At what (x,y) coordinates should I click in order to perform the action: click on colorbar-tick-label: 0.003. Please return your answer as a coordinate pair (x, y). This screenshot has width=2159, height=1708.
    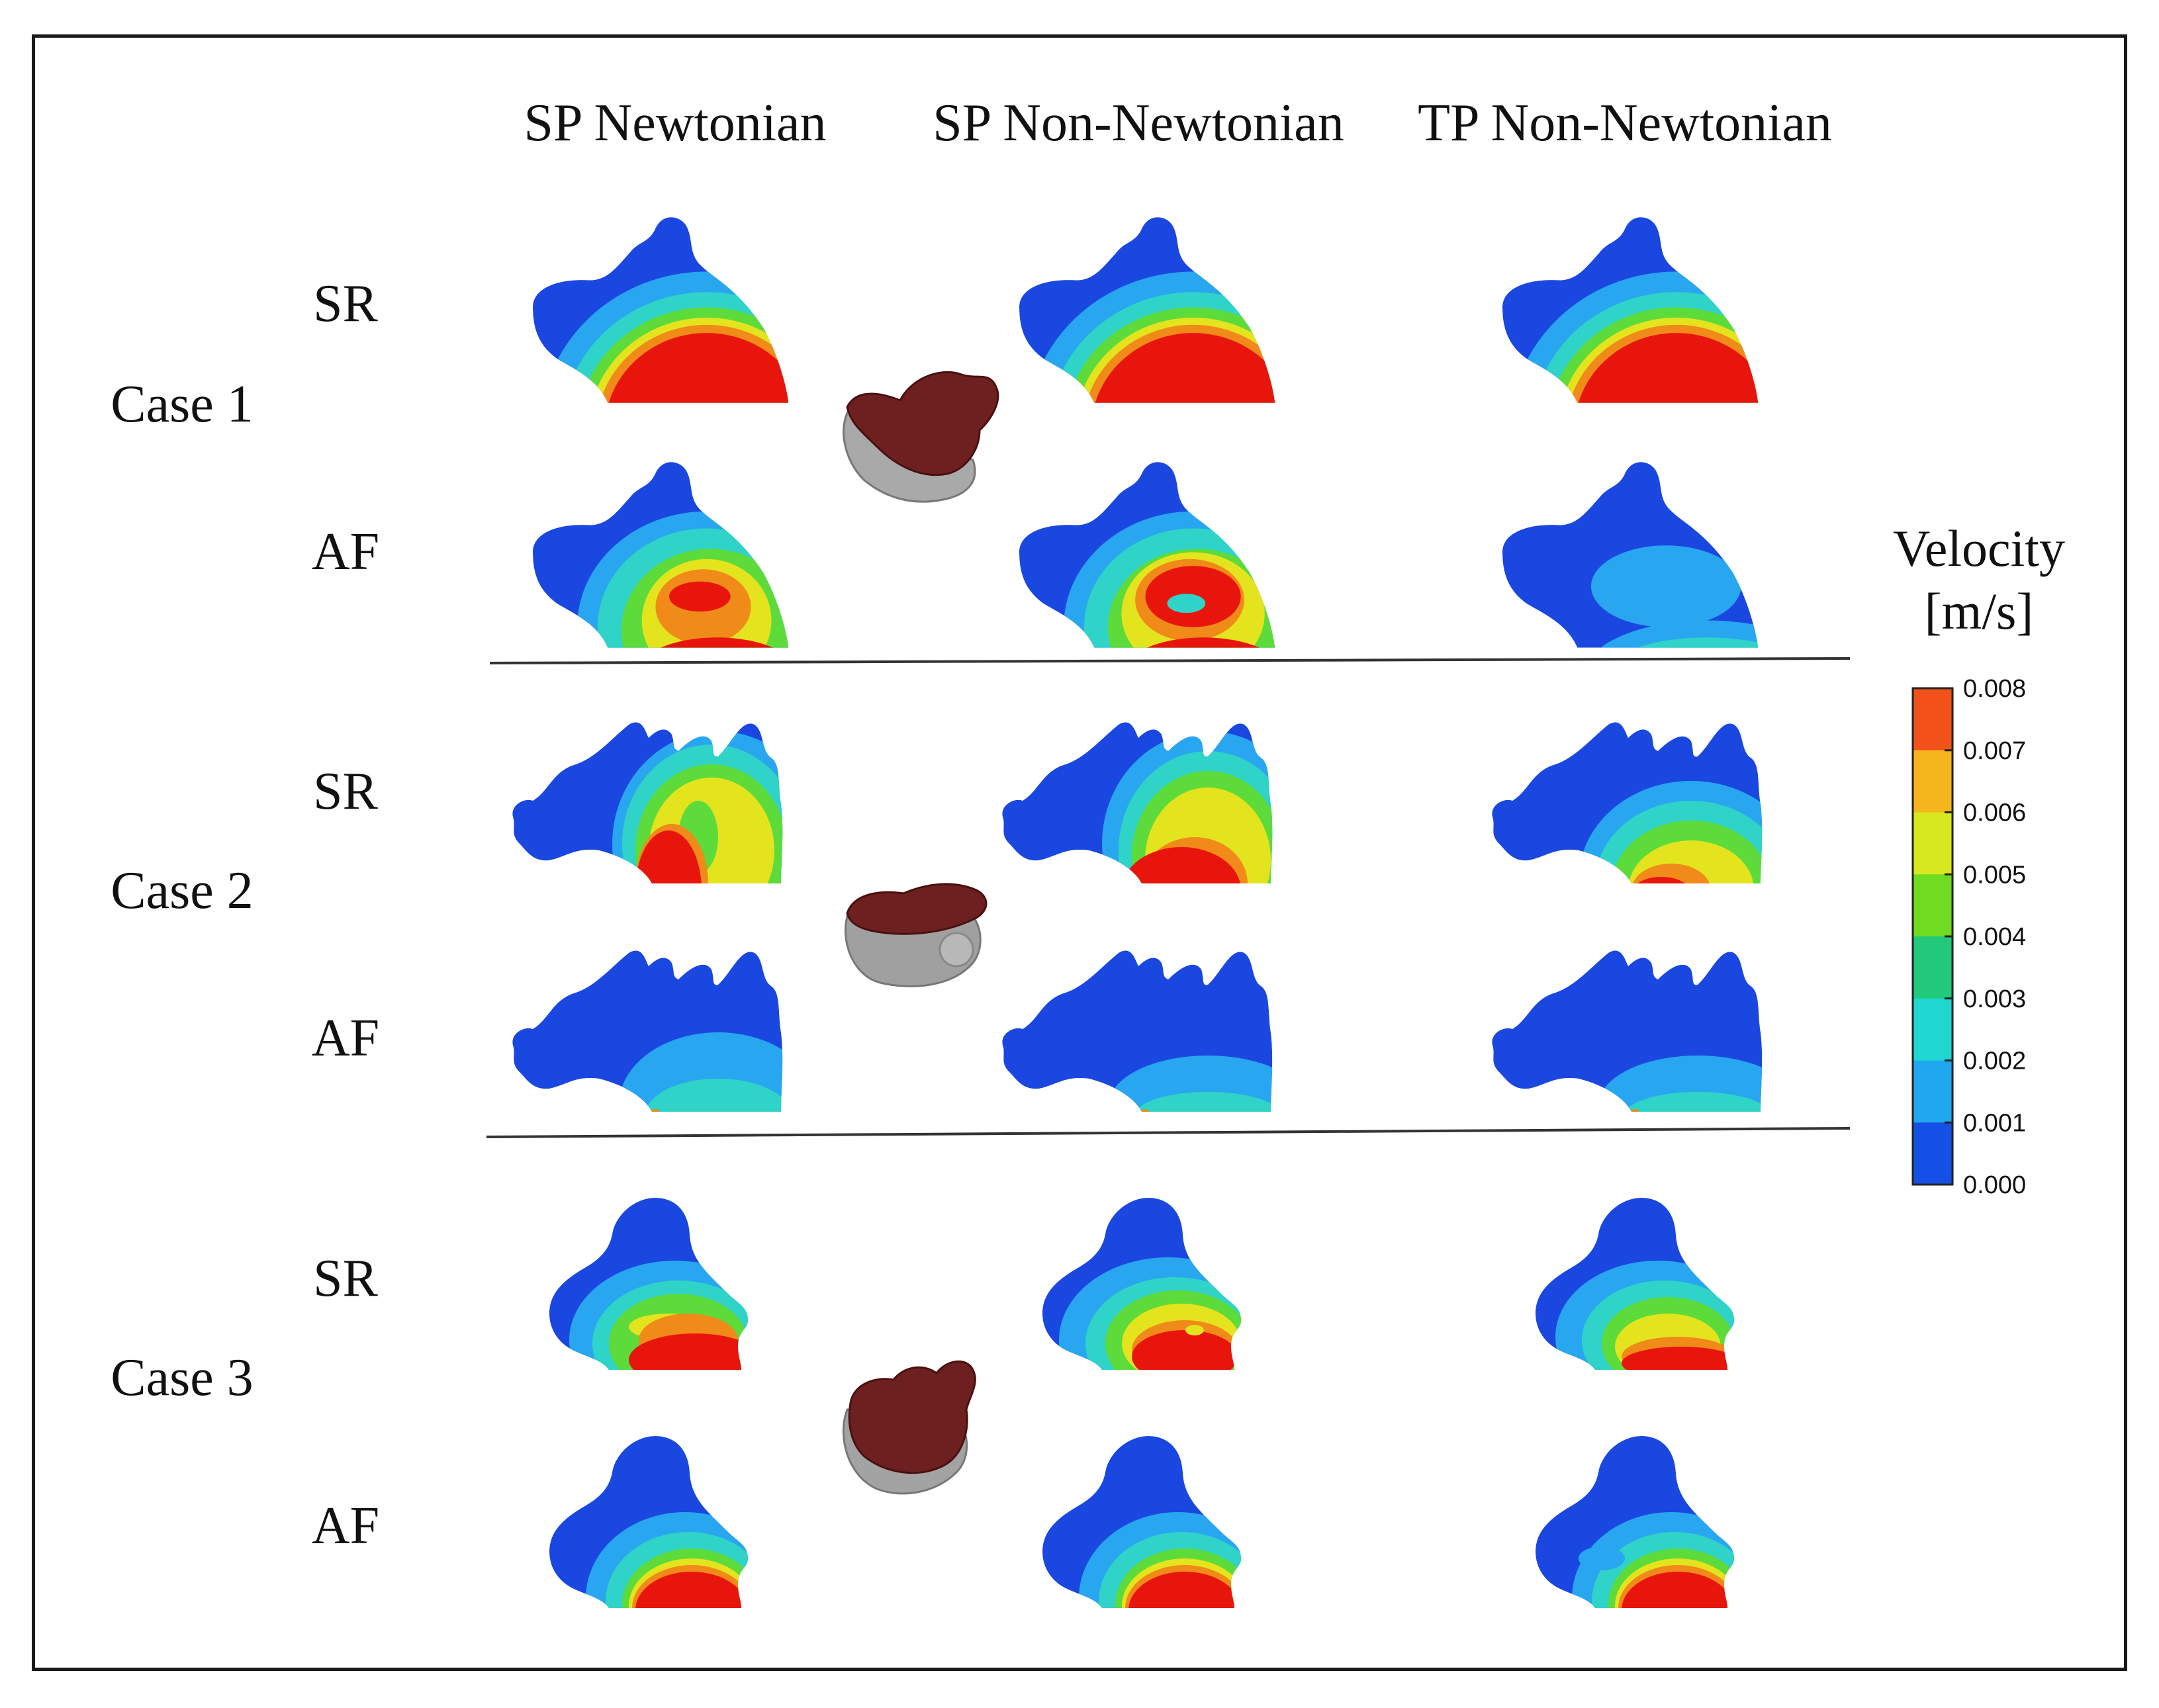
    Looking at the image, I should click on (1994, 999).